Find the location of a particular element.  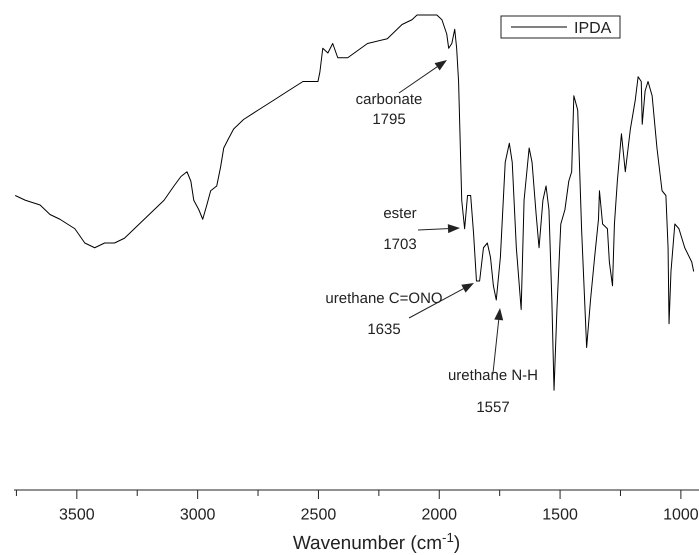

x-axis-title: Wavenumber (cm$^{-1}$) is located at coordinates (376, 542).